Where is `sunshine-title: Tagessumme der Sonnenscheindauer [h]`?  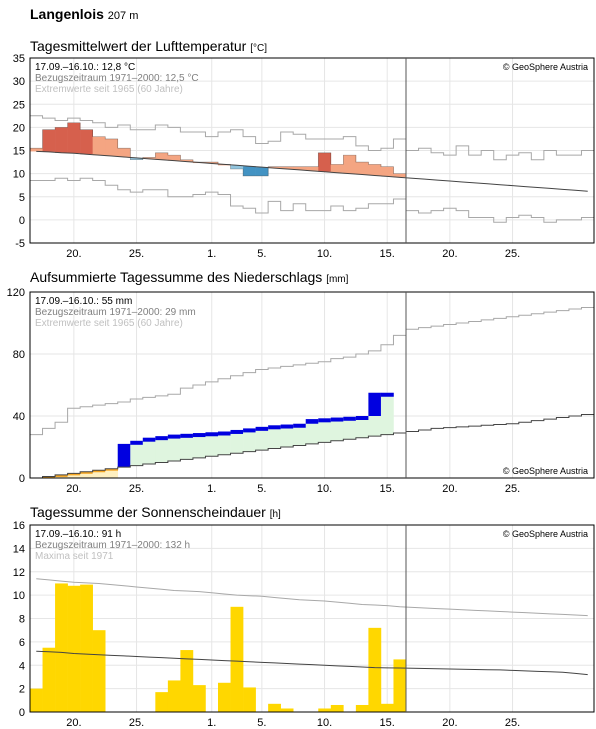 sunshine-title: Tagessumme der Sonnenscheindauer [h] is located at coordinates (155, 512).